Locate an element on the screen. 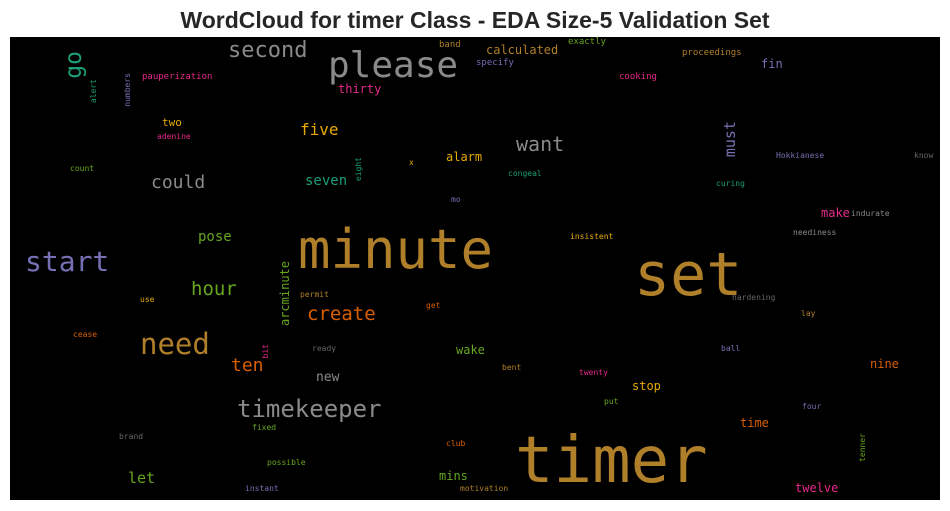 This screenshot has height=511, width=950. word-ready: ready is located at coordinates (324, 348).